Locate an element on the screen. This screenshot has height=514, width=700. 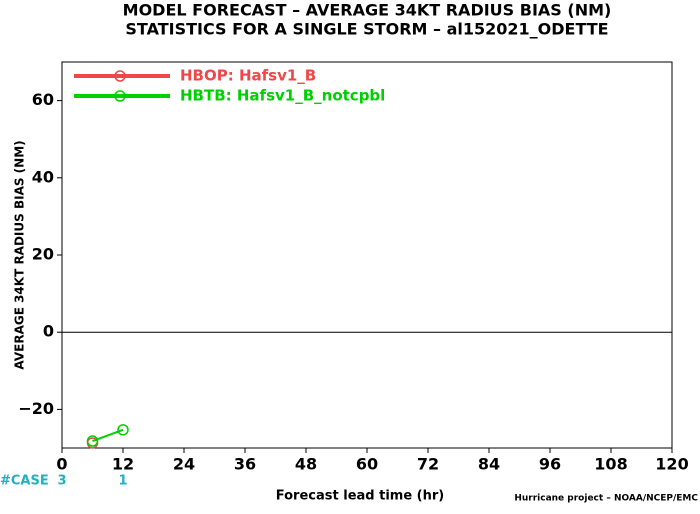
x-tick-label: 36 is located at coordinates (245, 464).